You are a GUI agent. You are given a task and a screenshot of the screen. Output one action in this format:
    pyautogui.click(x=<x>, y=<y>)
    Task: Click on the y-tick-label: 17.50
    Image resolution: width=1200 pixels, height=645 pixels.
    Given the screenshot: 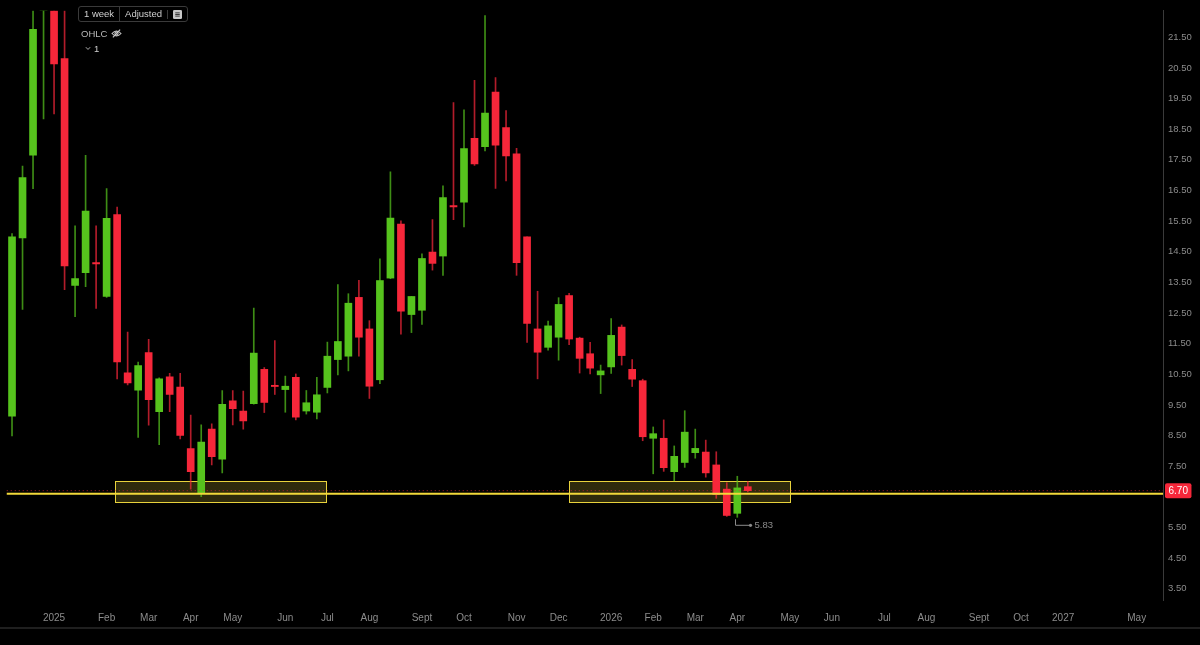 What is the action you would take?
    pyautogui.click(x=1180, y=159)
    